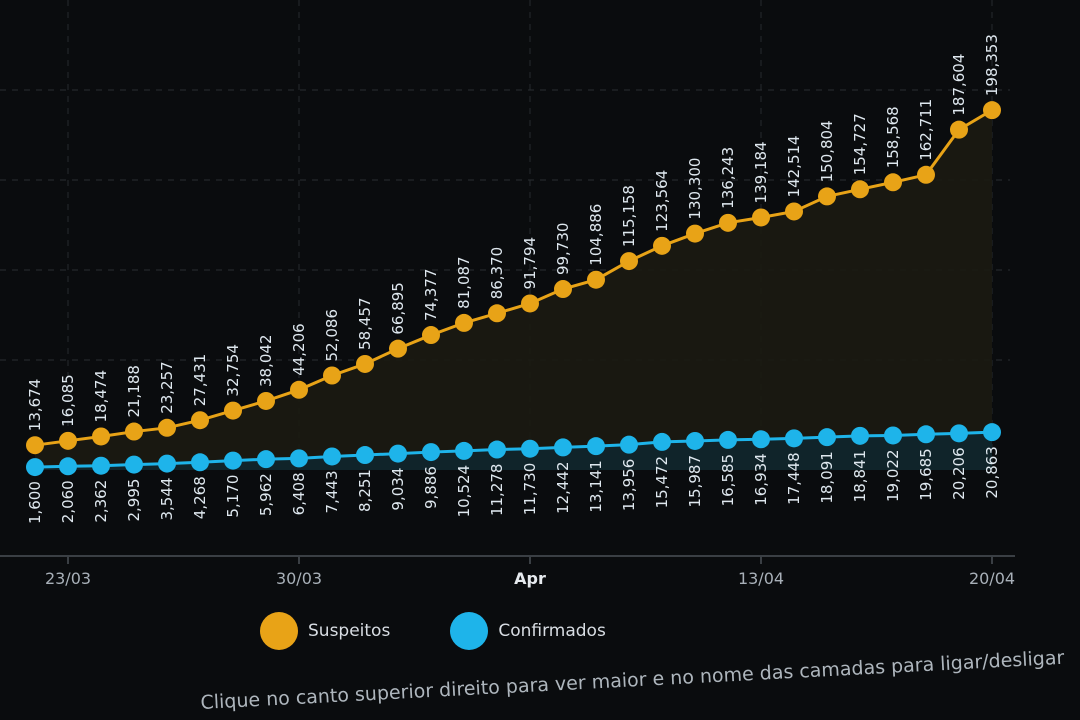  I want to click on data-label: 1,600, so click(35, 502).